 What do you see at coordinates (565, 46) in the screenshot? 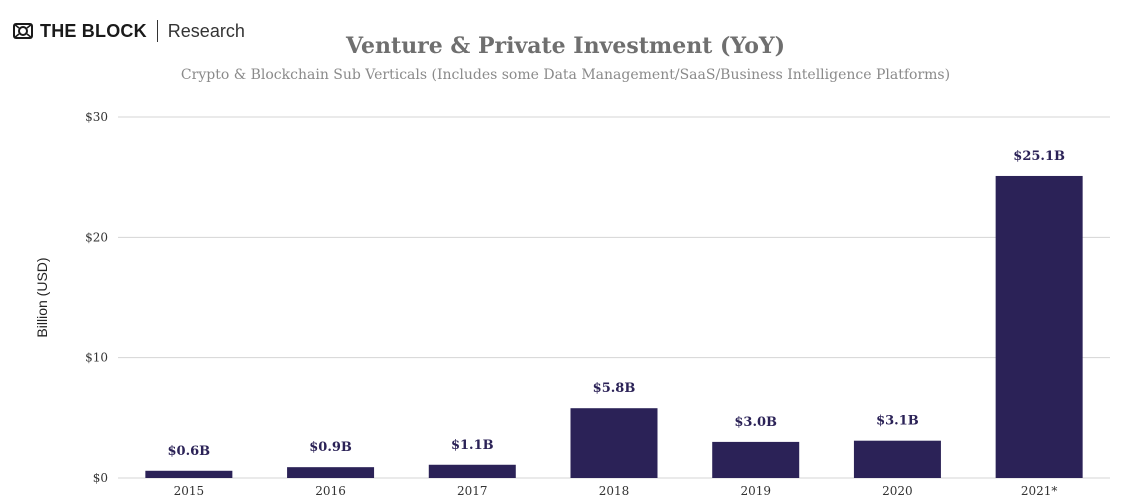
I see `chart-title: Venture & Private Investment (YoY)` at bounding box center [565, 46].